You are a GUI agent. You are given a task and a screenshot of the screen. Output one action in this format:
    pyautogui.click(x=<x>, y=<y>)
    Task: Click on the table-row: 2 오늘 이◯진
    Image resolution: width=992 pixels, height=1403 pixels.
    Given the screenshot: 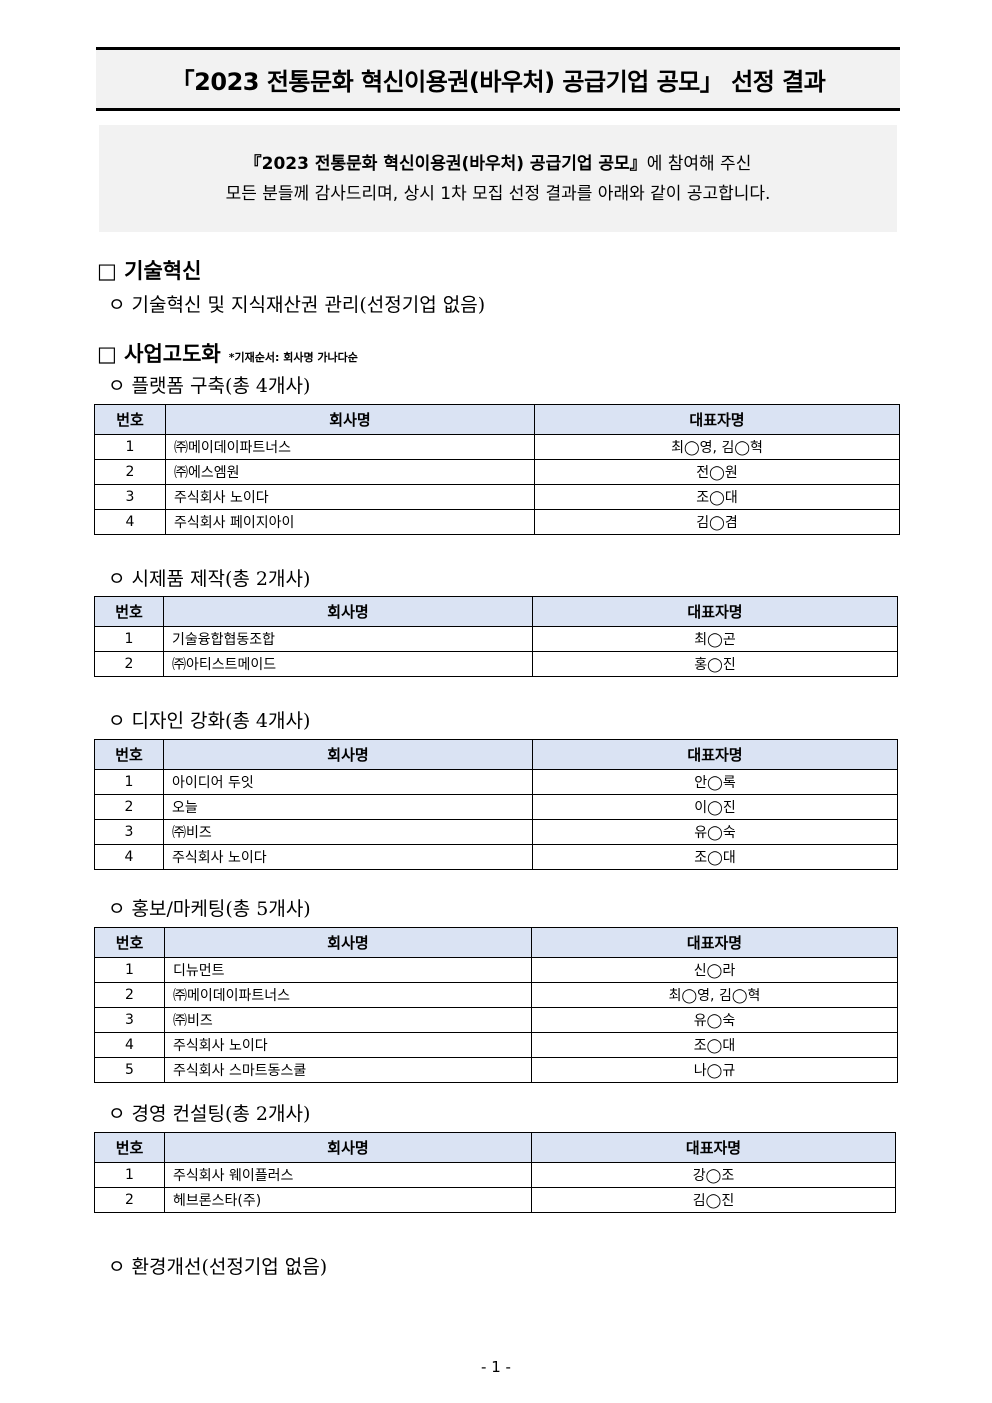 What is the action you would take?
    pyautogui.click(x=496, y=807)
    